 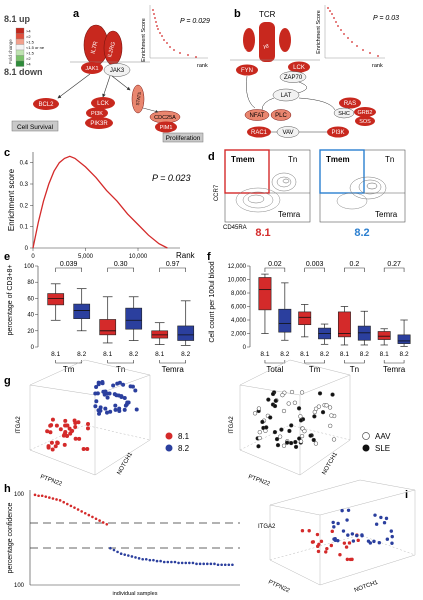 I want to click on panel-letter-b: b, so click(x=237, y=14).